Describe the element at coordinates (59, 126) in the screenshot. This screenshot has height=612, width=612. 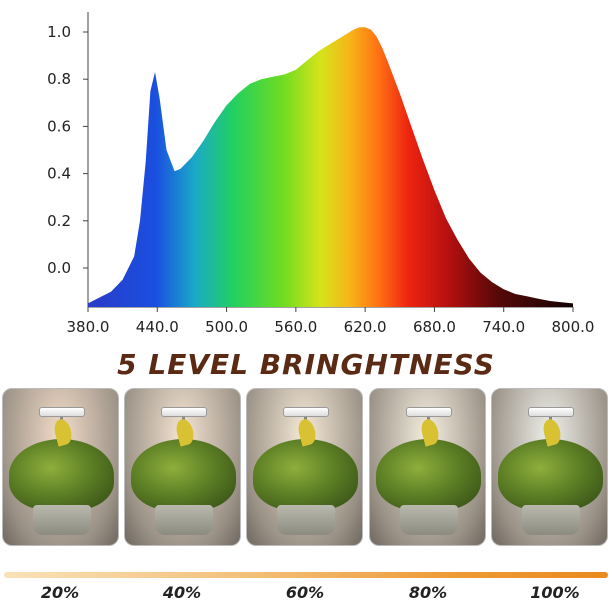
I see `y-tick-label: 0.6` at that location.